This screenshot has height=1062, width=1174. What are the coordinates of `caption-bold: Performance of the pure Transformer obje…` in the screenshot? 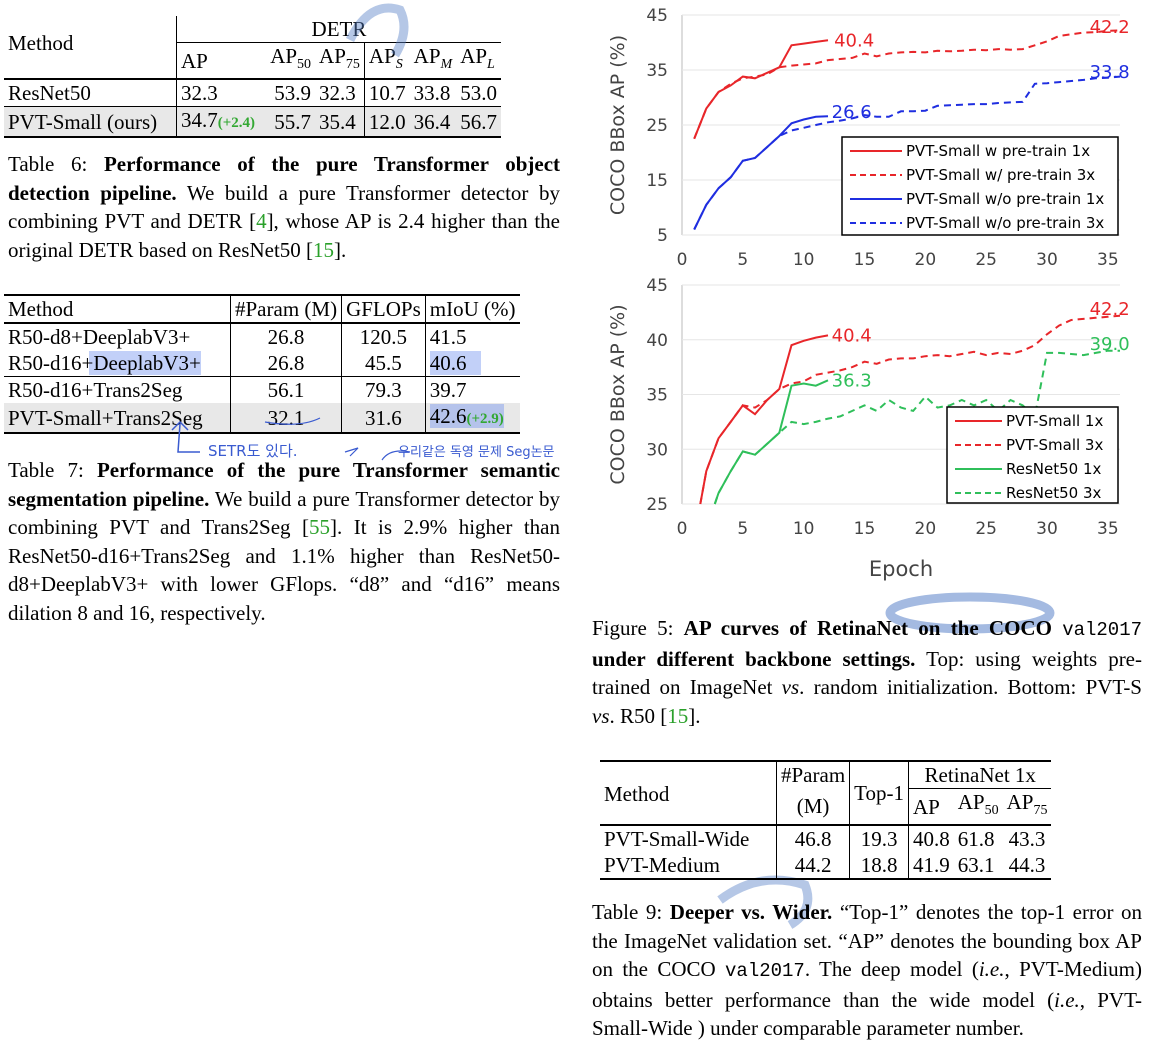 It's located at (284, 178).